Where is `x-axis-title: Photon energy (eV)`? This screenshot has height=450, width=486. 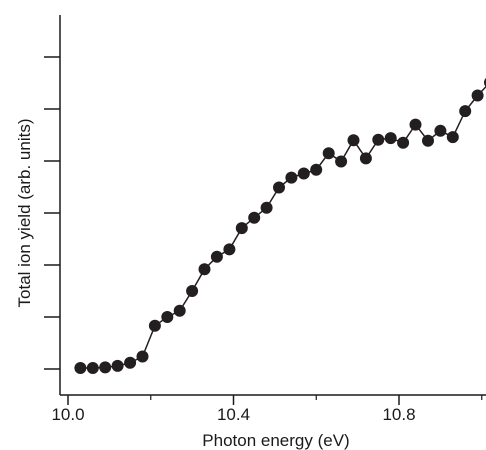
x-axis-title: Photon energy (eV) is located at coordinates (275, 440).